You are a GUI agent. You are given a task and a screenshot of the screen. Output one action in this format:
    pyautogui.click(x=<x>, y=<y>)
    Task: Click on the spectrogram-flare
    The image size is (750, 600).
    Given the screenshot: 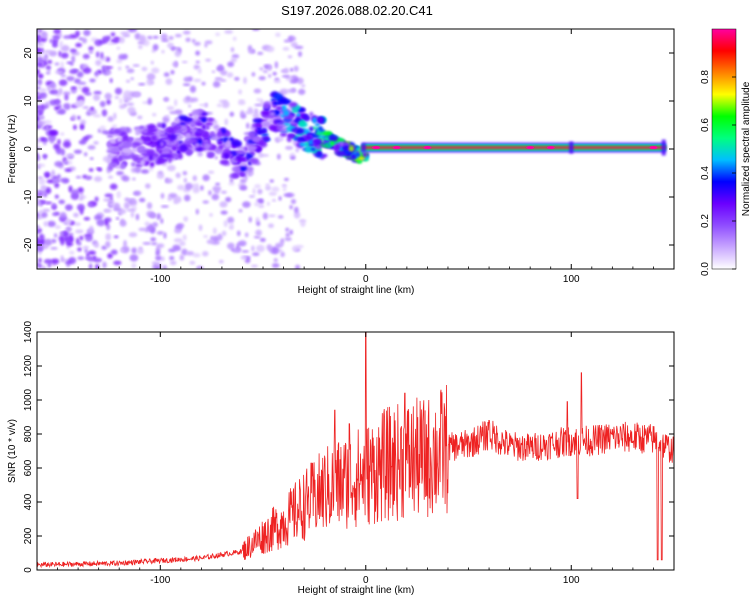 What is the action you would take?
    pyautogui.click(x=363, y=147)
    